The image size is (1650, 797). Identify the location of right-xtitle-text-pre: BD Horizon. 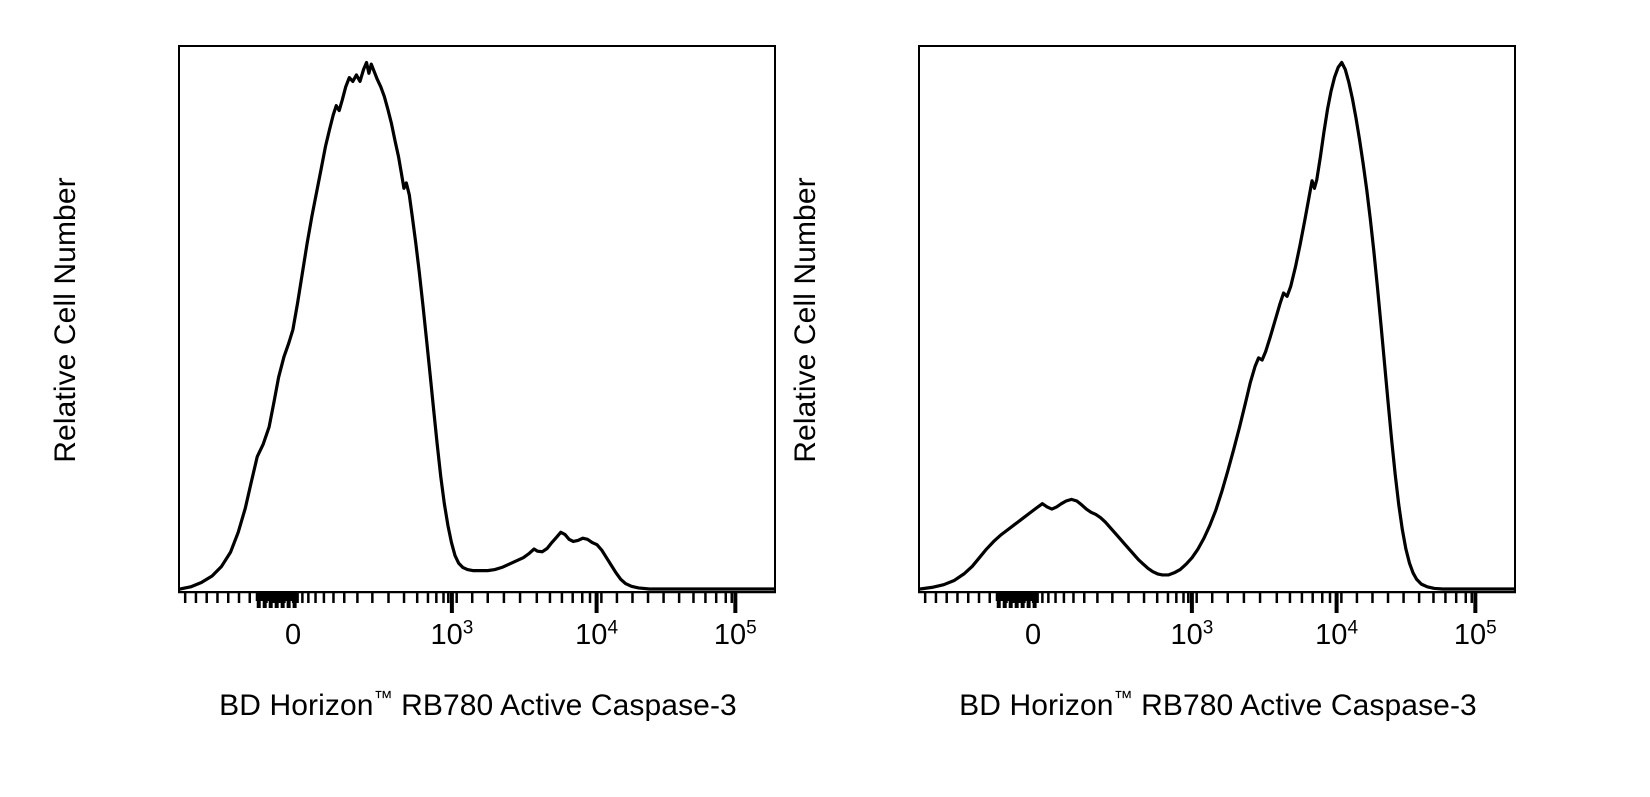
(1036, 705).